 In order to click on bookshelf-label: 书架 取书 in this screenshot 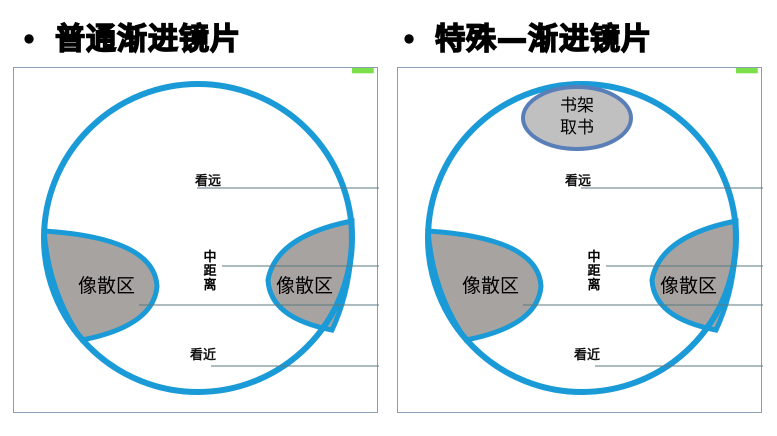, I will do `click(577, 117)`.